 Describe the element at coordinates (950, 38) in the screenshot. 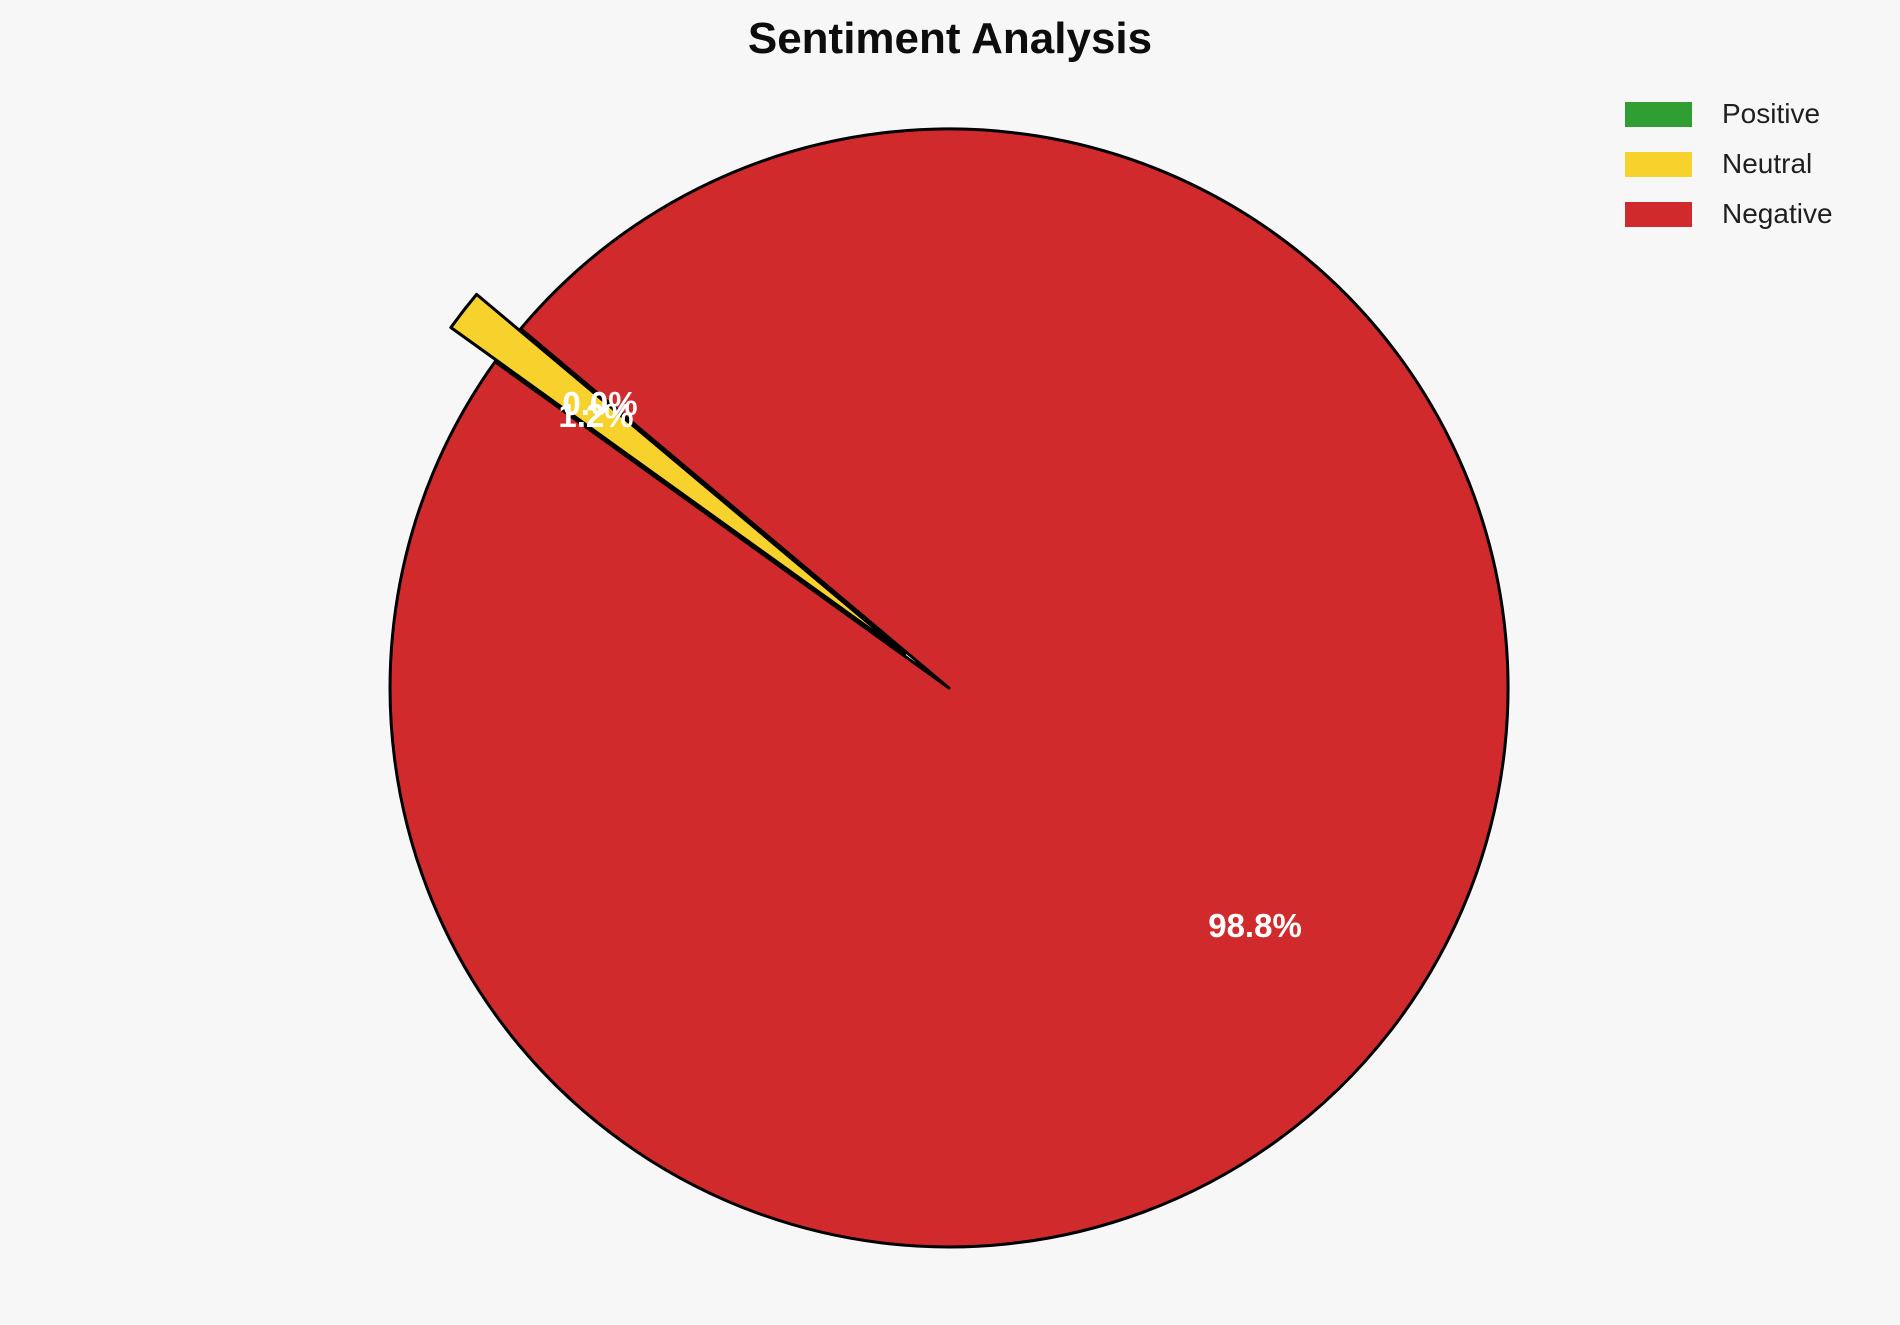

I see `chart-title: Sentiment Analysis` at that location.